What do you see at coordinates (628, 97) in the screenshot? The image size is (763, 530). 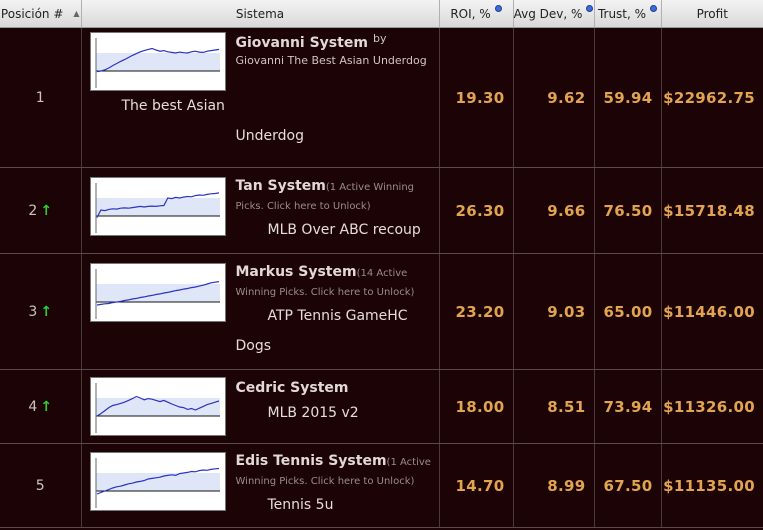 I see `trust-value: 59.94` at bounding box center [628, 97].